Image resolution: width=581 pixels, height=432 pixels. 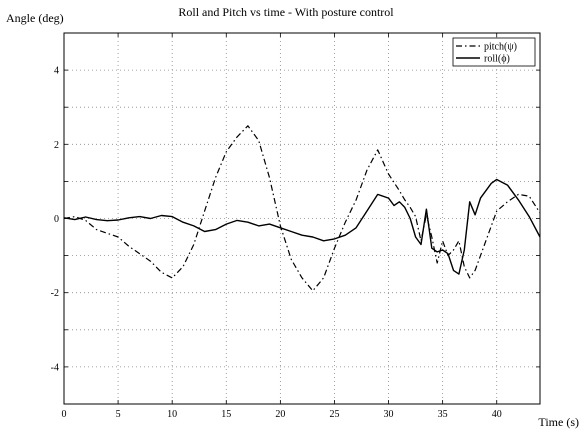 I want to click on x-tick-label: 30, so click(x=389, y=414).